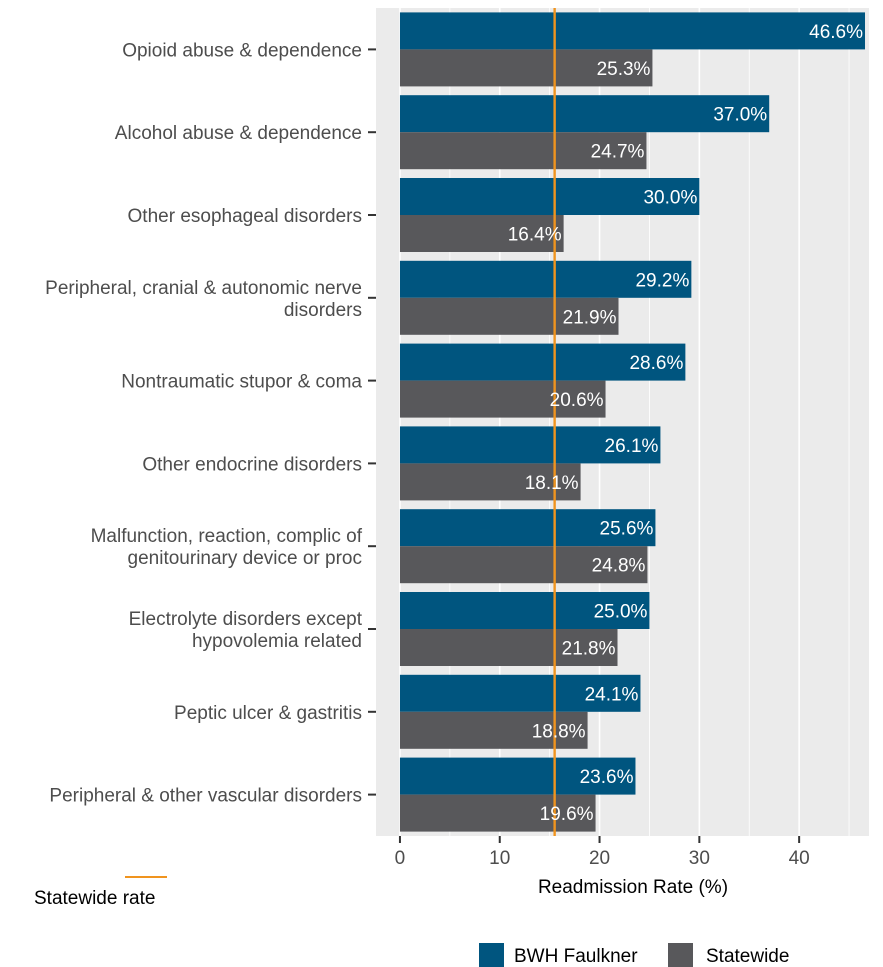  I want to click on bar-value-label: 18.8%, so click(559, 731).